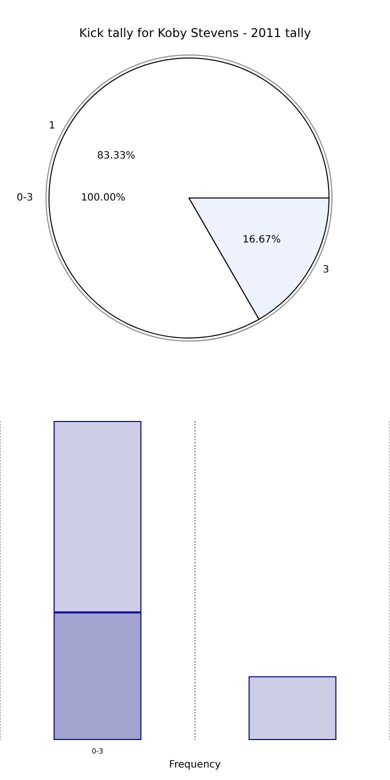  What do you see at coordinates (326, 270) in the screenshot?
I see `slice-label: 3` at bounding box center [326, 270].